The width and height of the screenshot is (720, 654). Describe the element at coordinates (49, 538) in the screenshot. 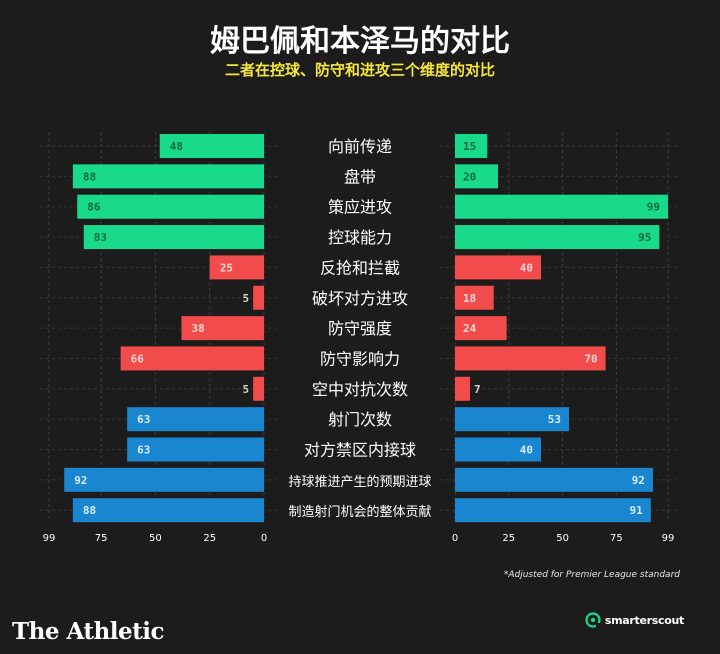

I see `x-tick-label-left: 99` at that location.